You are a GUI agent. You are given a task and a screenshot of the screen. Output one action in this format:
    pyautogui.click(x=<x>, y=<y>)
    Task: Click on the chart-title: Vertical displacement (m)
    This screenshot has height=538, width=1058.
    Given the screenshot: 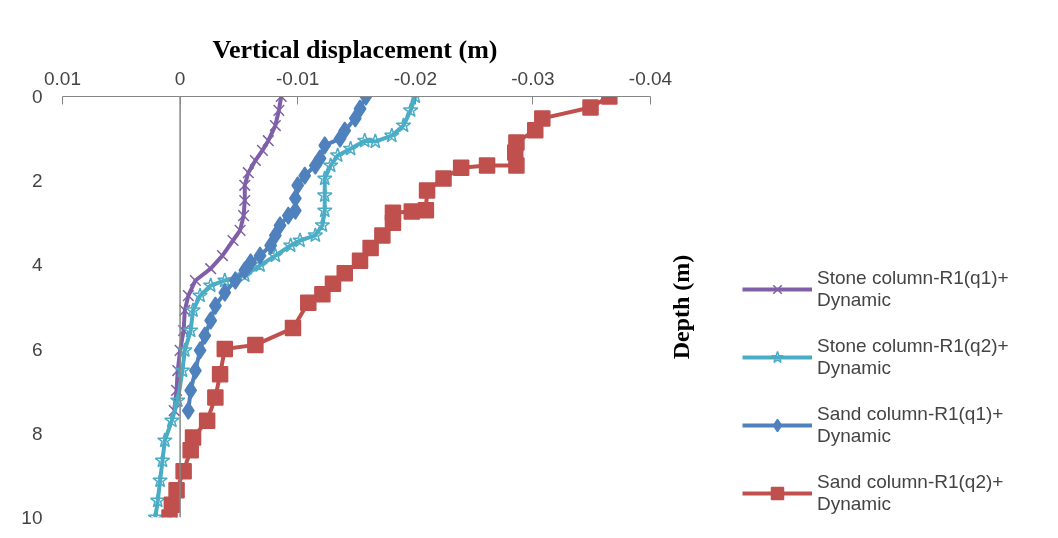 What is the action you would take?
    pyautogui.click(x=355, y=49)
    